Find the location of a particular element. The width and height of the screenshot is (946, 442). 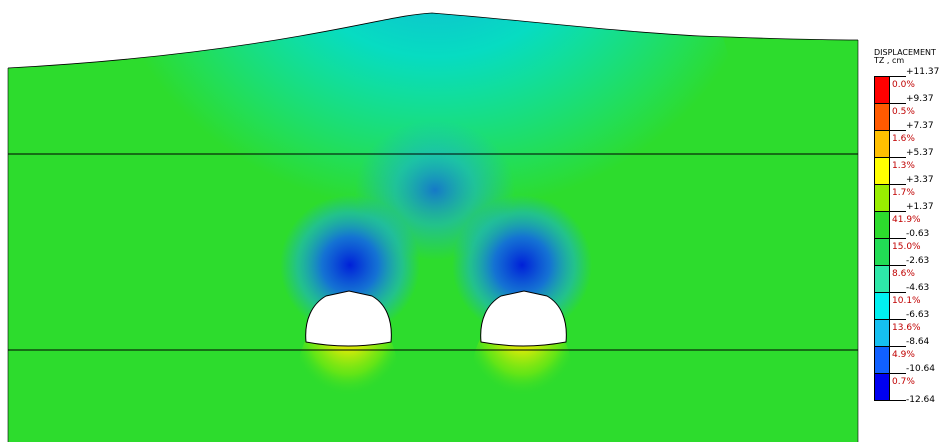

legend-band-percent: 13.6% is located at coordinates (906, 328).